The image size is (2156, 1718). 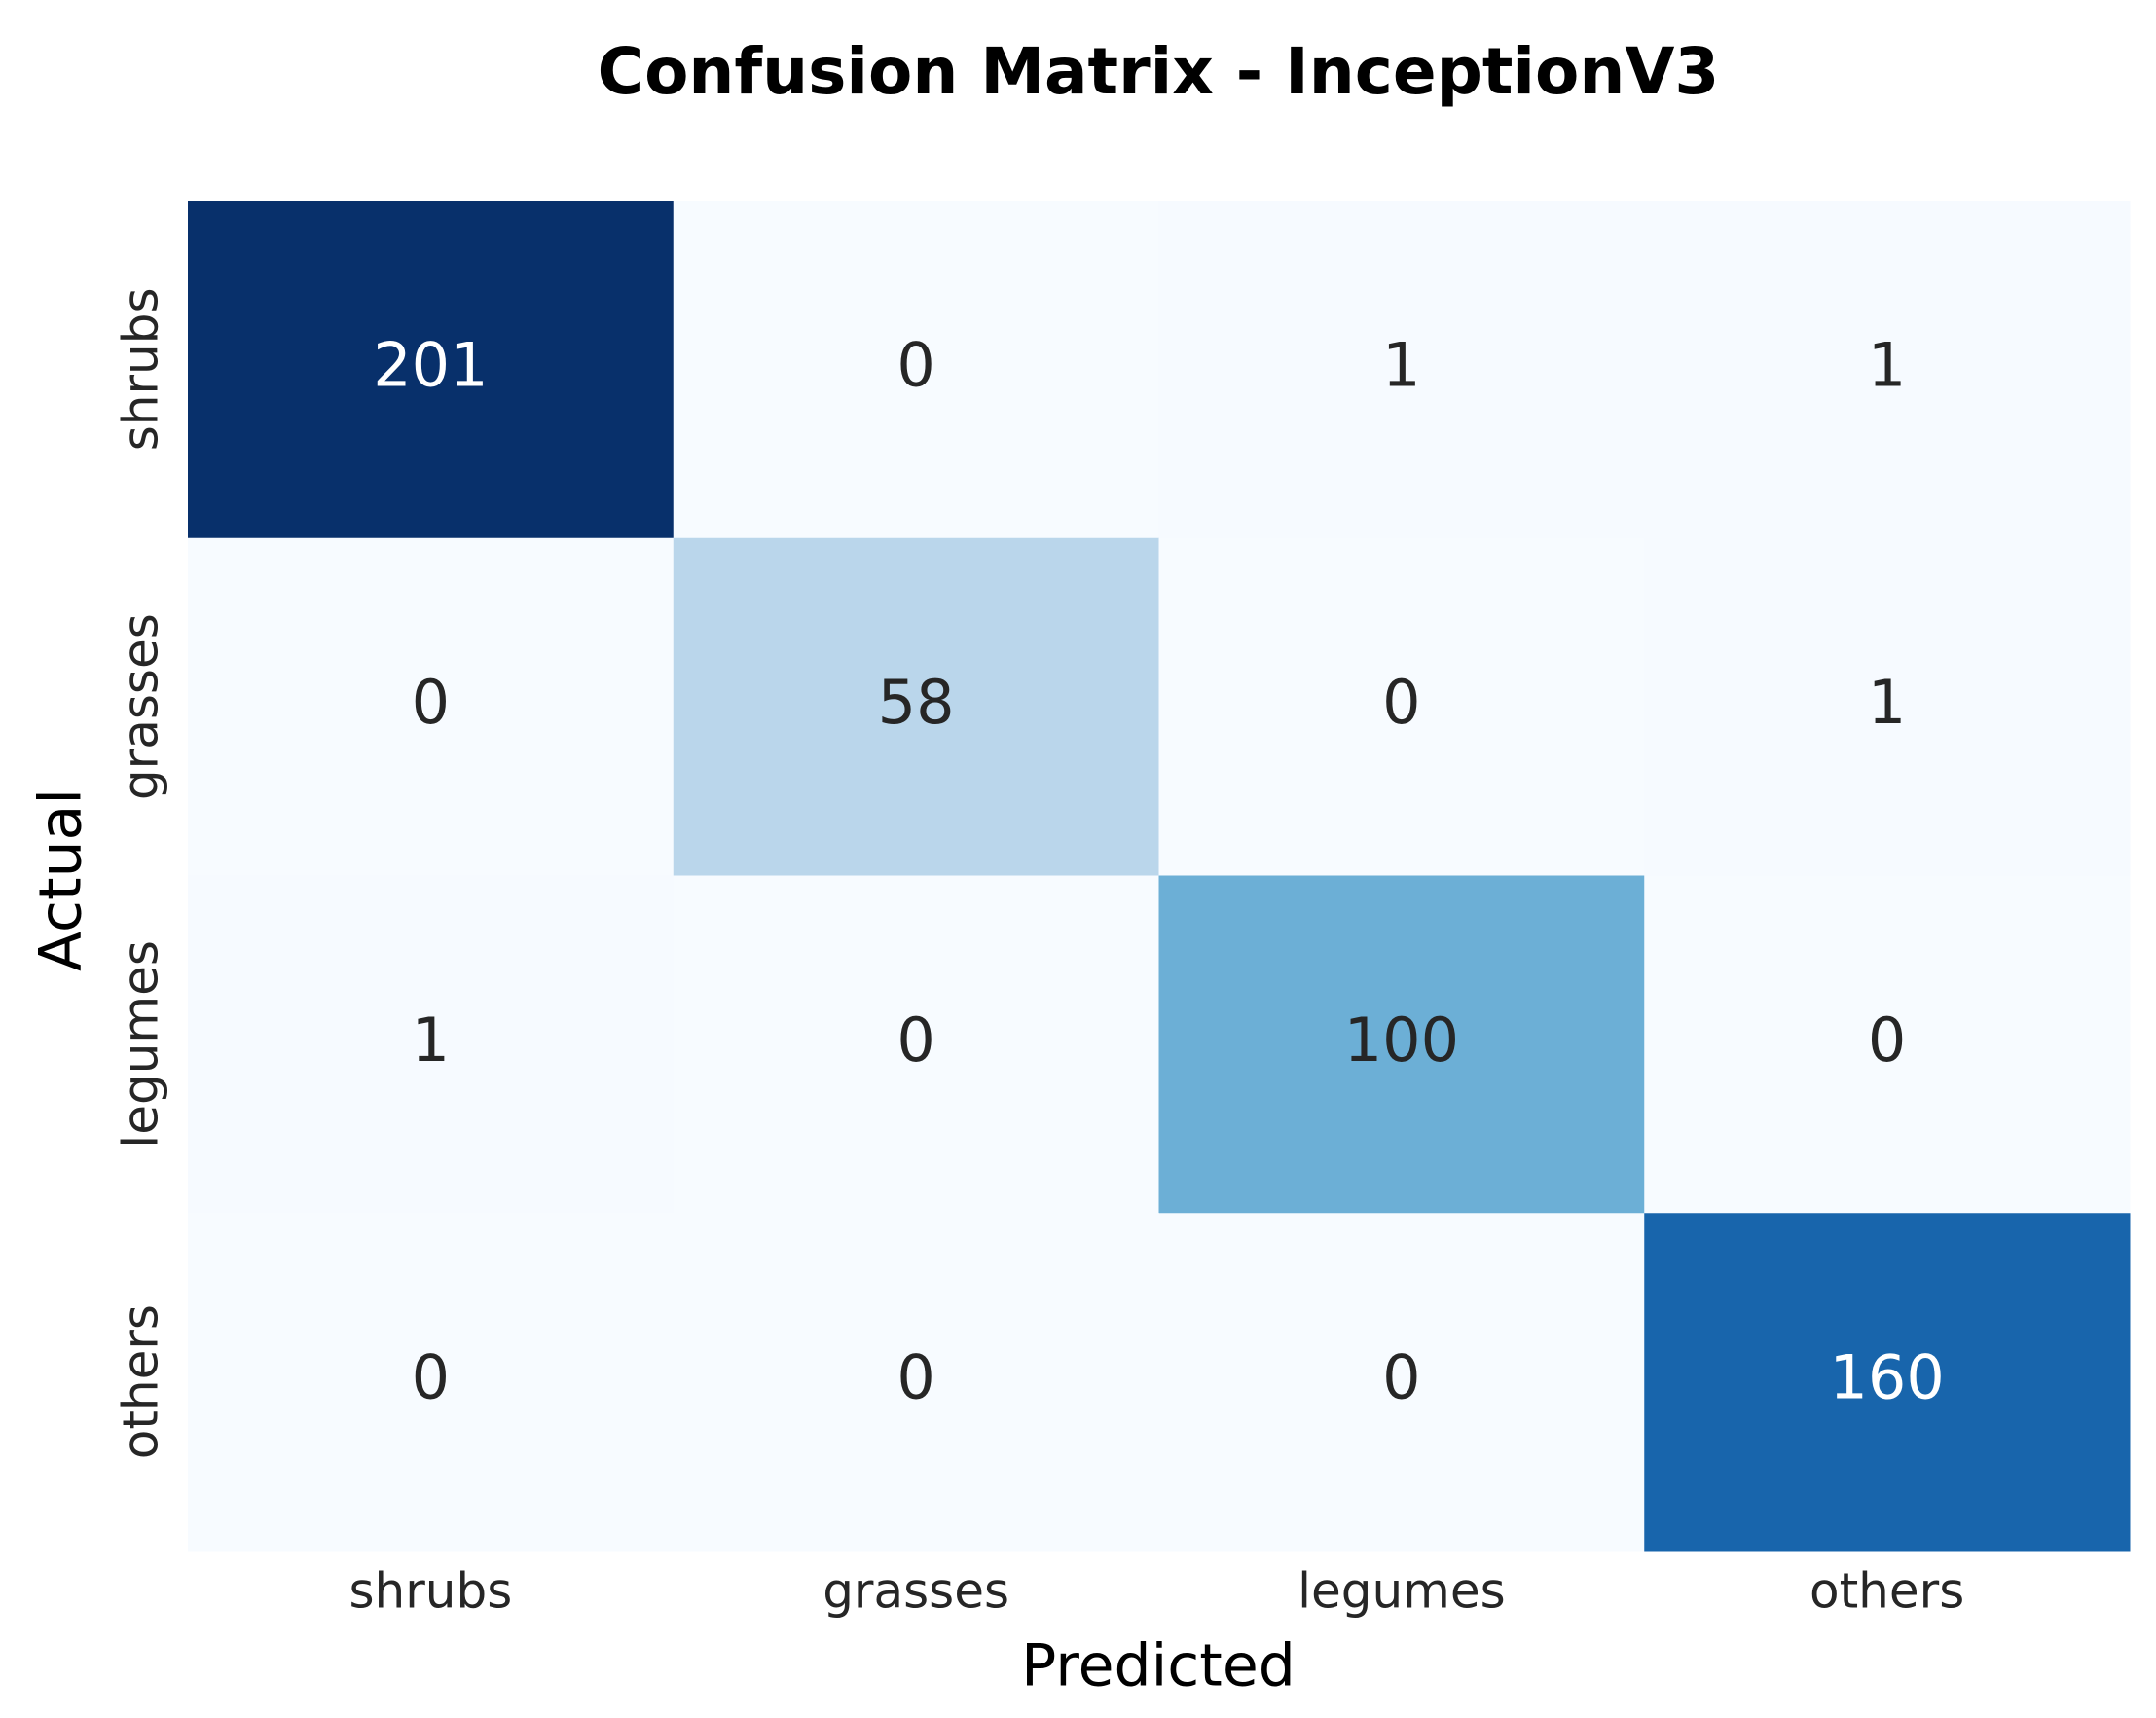 What do you see at coordinates (1886, 1591) in the screenshot?
I see `x-tick-label: others` at bounding box center [1886, 1591].